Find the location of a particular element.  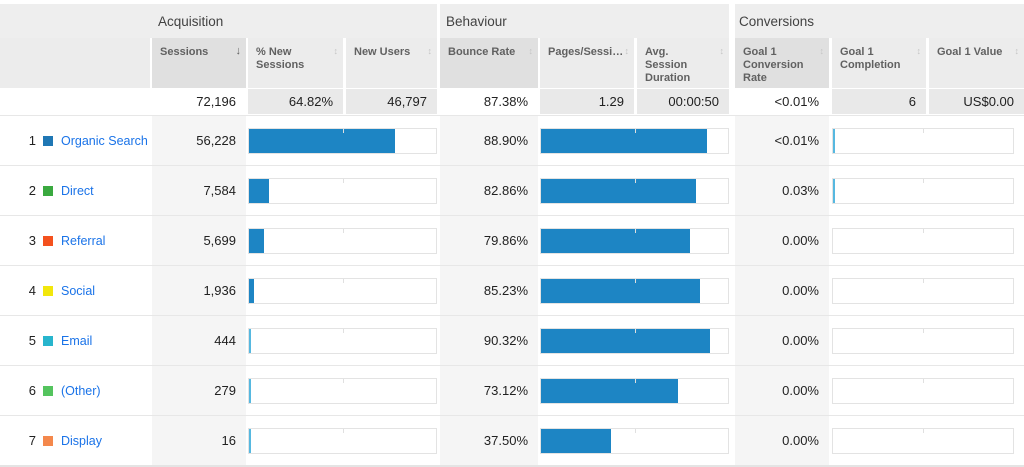

column-header-goal-conversion-rate: Goal 1 Conversion Rate ↕ is located at coordinates (782, 63).